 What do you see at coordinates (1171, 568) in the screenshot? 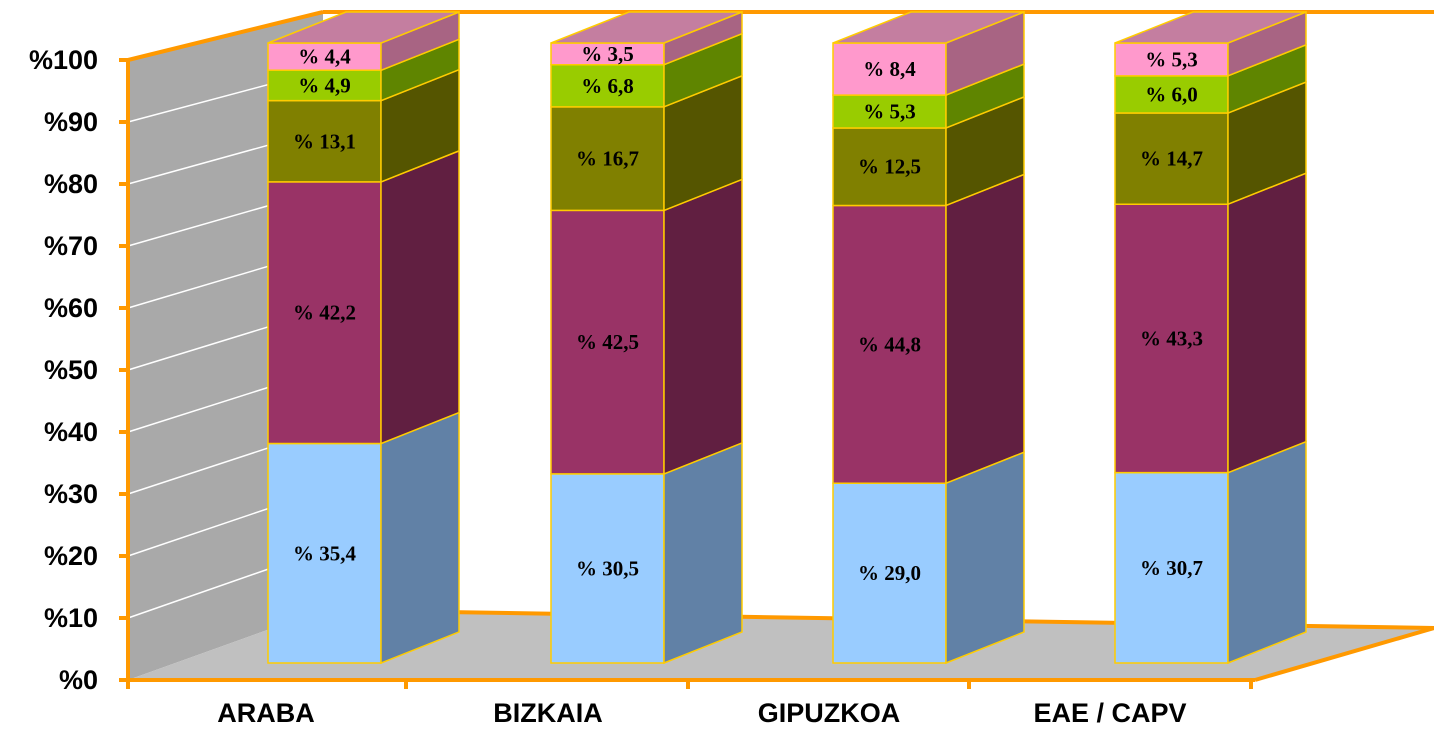
I see `data-label-eae-capv-1: % 30,7` at bounding box center [1171, 568].